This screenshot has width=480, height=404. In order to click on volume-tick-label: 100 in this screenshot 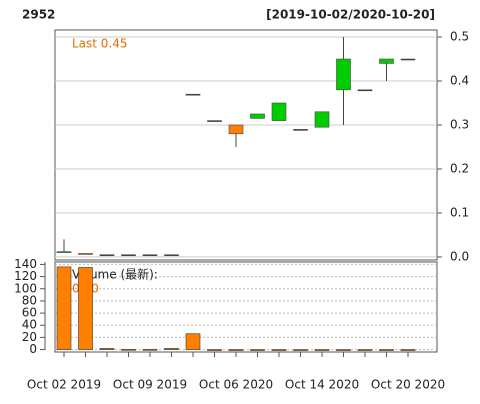, I will do `click(25, 288)`.